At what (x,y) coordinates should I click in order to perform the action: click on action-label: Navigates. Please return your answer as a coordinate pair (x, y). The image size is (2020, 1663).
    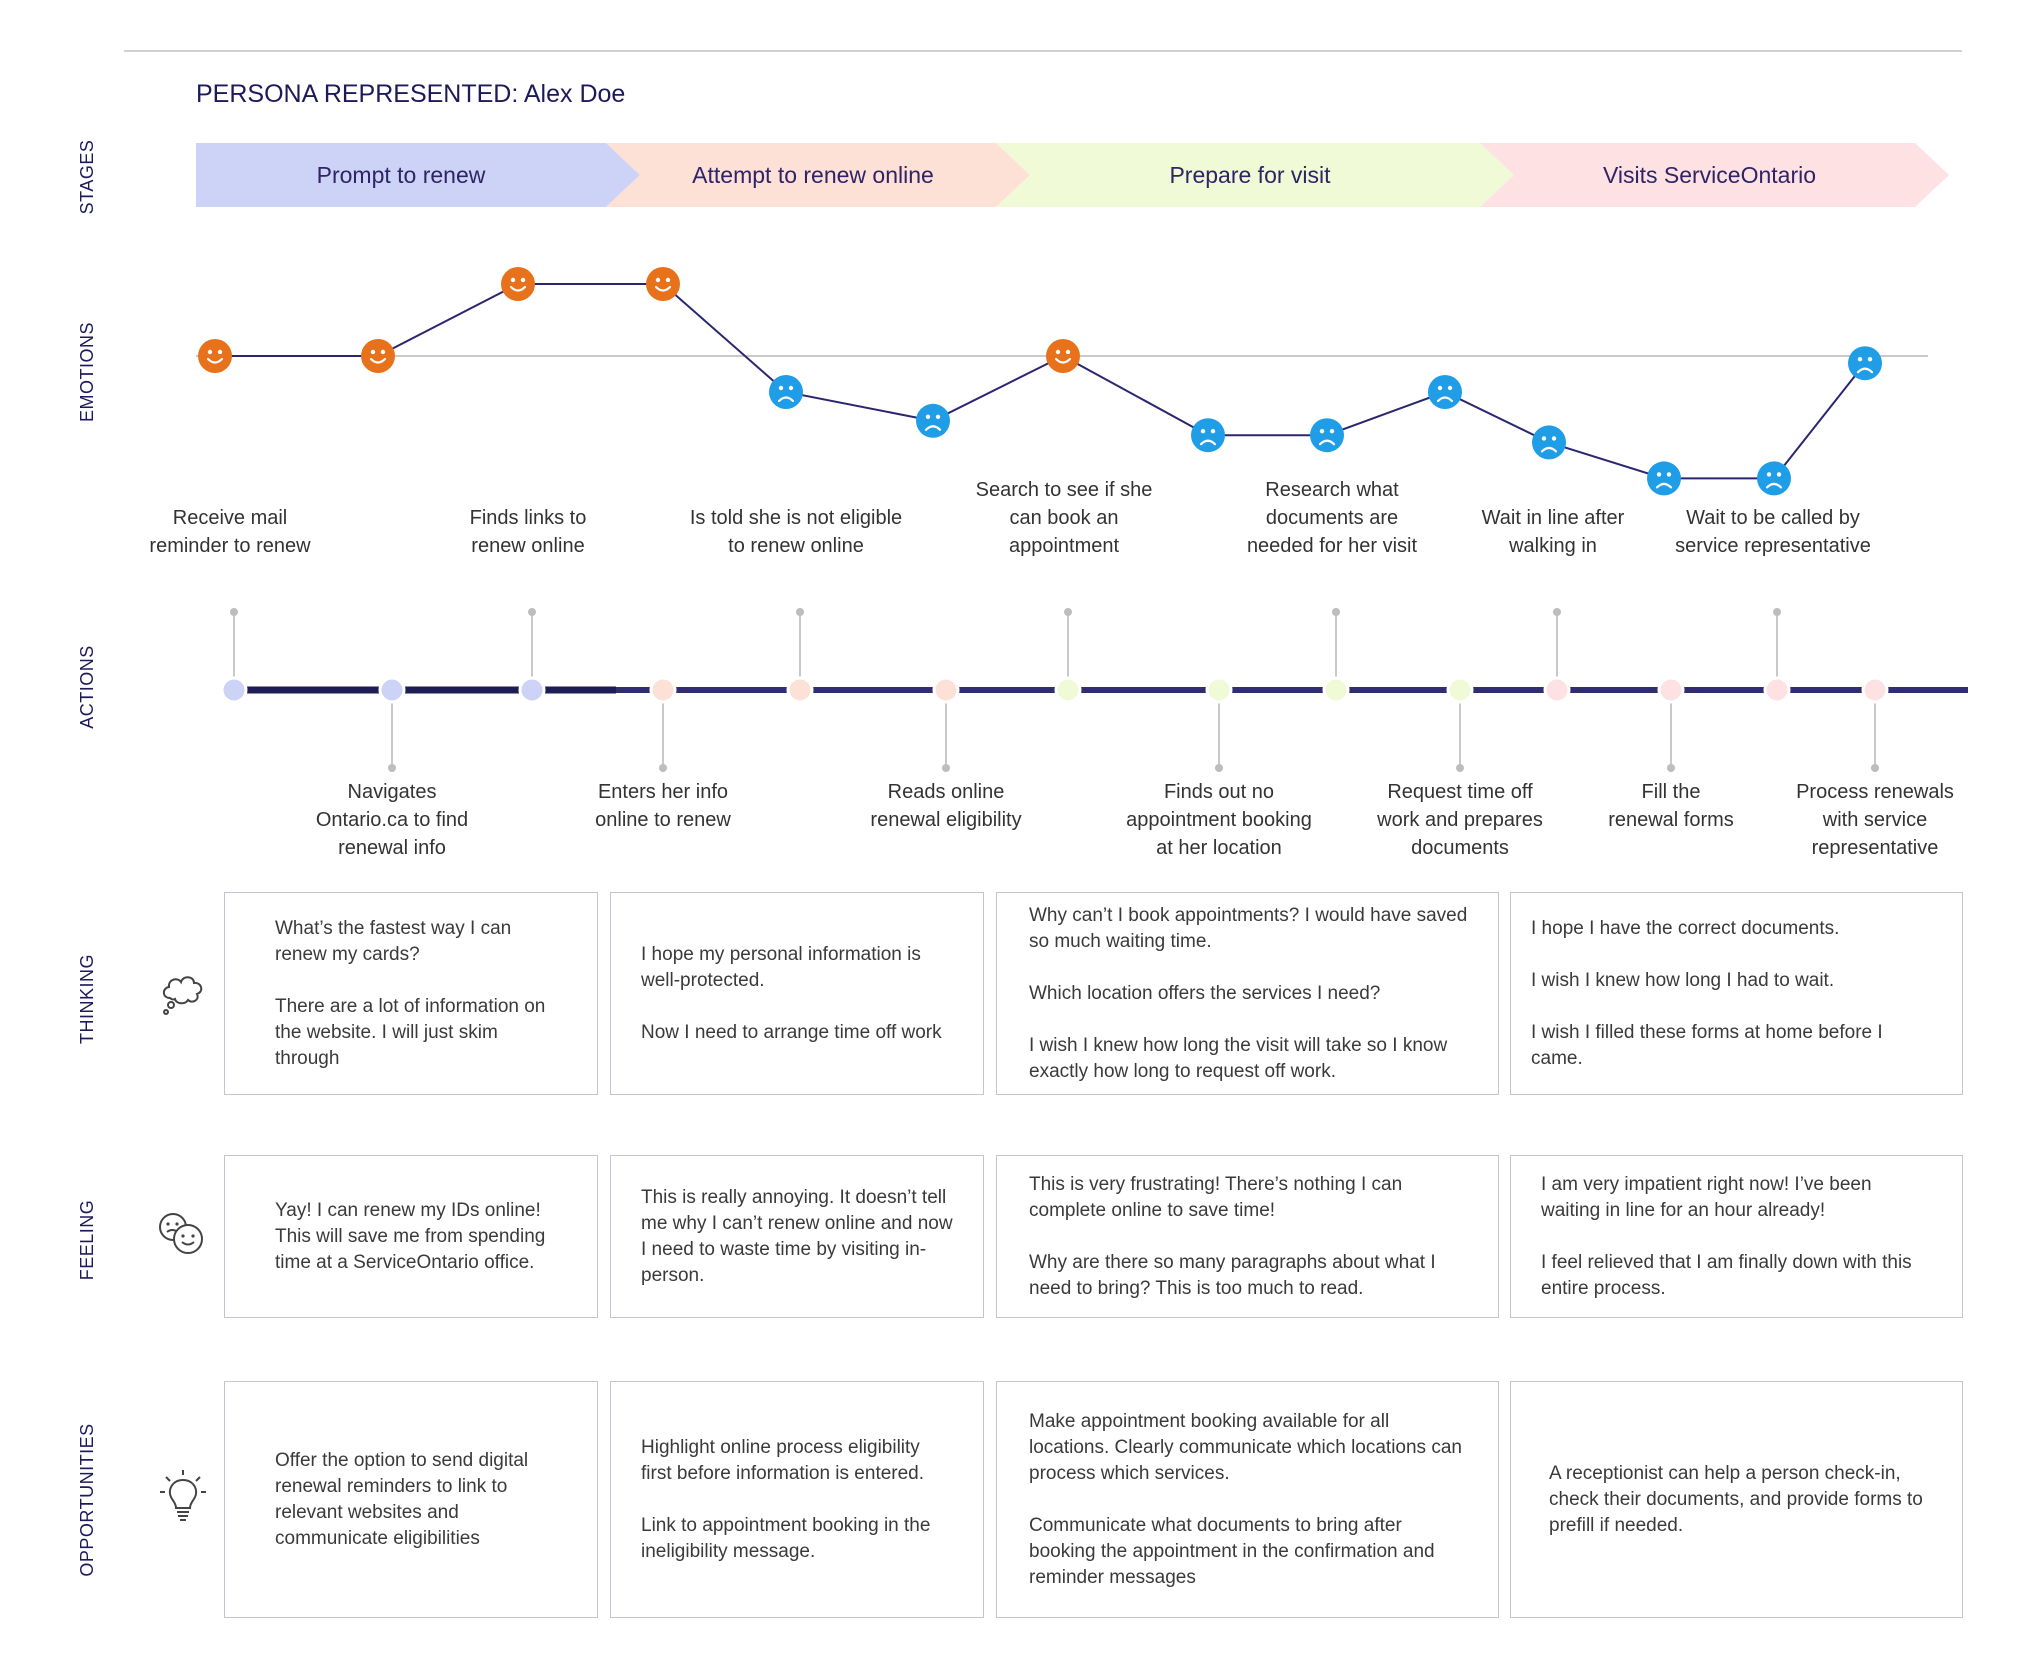
    Looking at the image, I should click on (392, 792).